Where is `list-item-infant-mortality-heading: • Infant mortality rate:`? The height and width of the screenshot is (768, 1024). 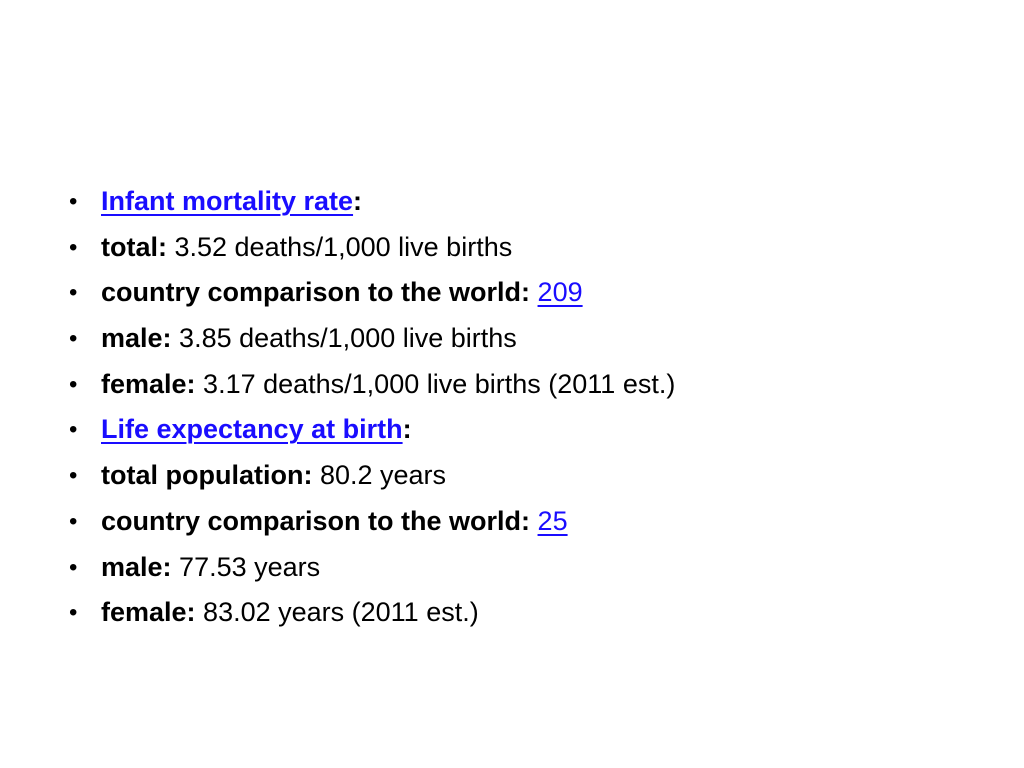
list-item-infant-mortality-heading: • Infant mortality rate: is located at coordinates (514, 202).